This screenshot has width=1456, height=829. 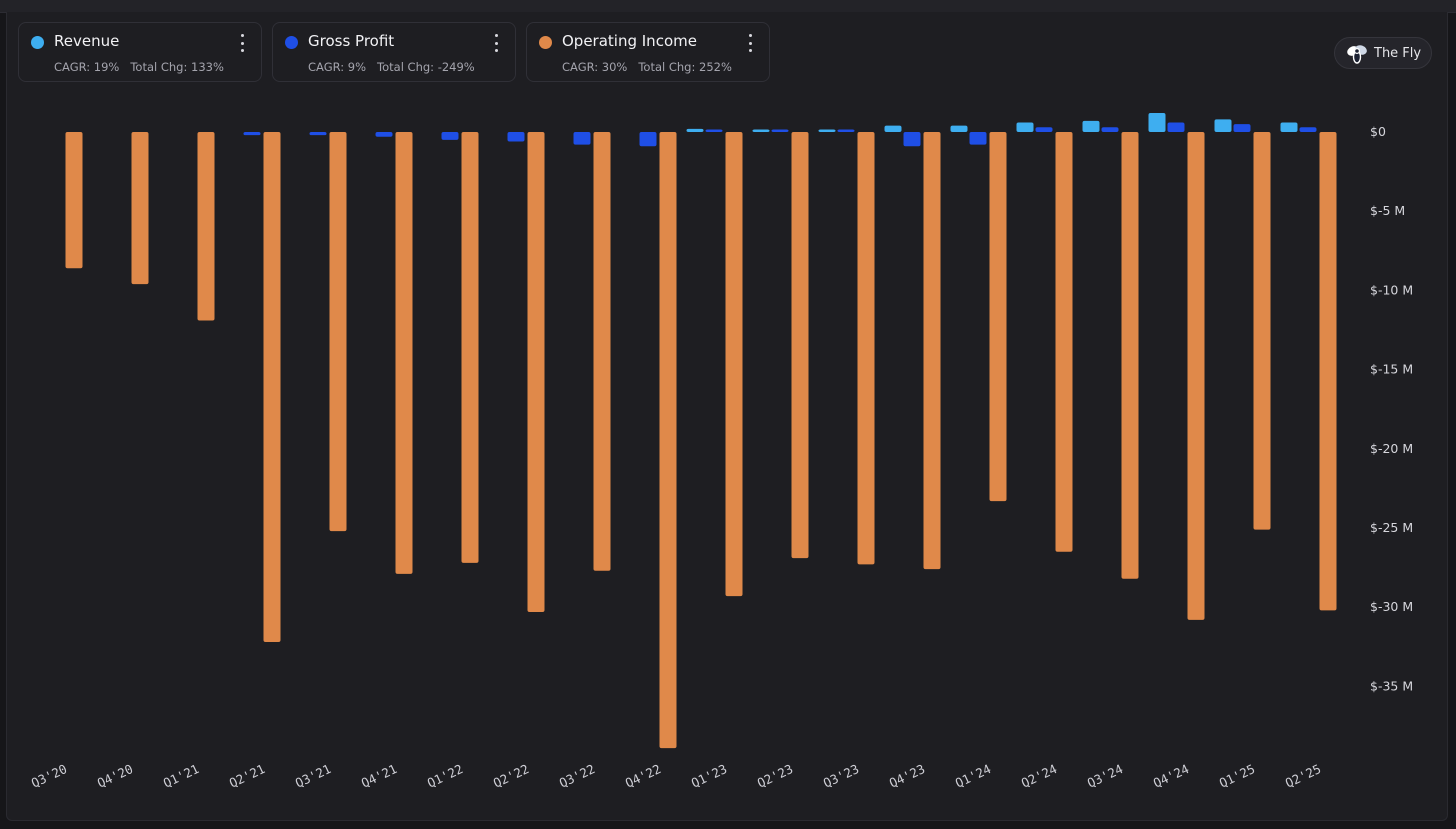 What do you see at coordinates (1039, 776) in the screenshot?
I see `x-tick-label: Q2'24` at bounding box center [1039, 776].